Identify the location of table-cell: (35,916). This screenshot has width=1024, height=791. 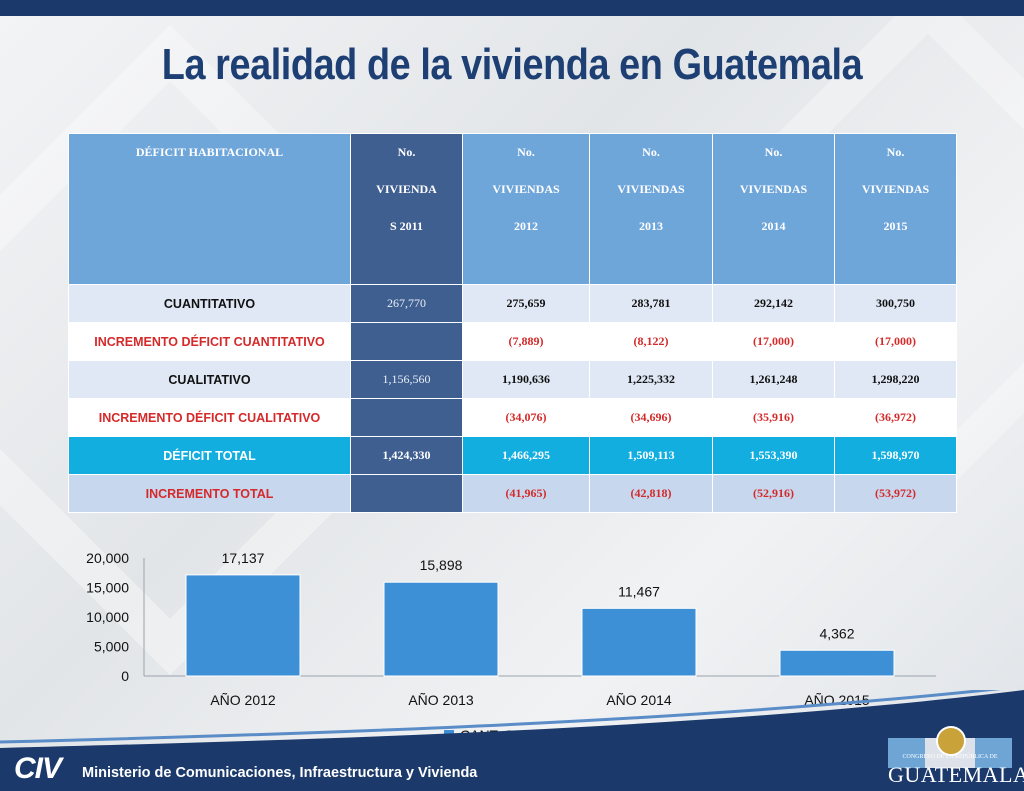
(773, 417).